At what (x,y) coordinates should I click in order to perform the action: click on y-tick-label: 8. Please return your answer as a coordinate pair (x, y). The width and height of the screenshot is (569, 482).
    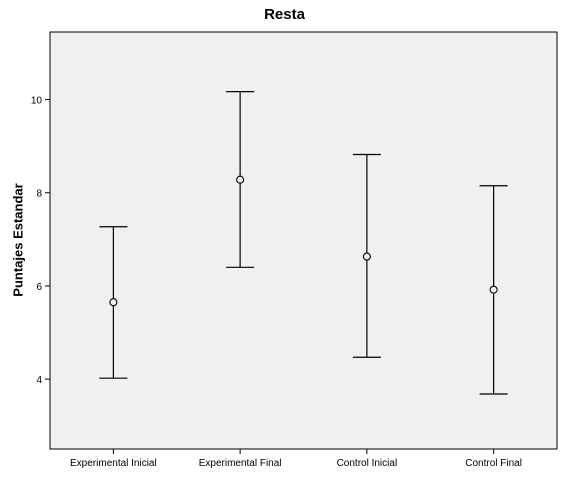
    Looking at the image, I should click on (39, 194).